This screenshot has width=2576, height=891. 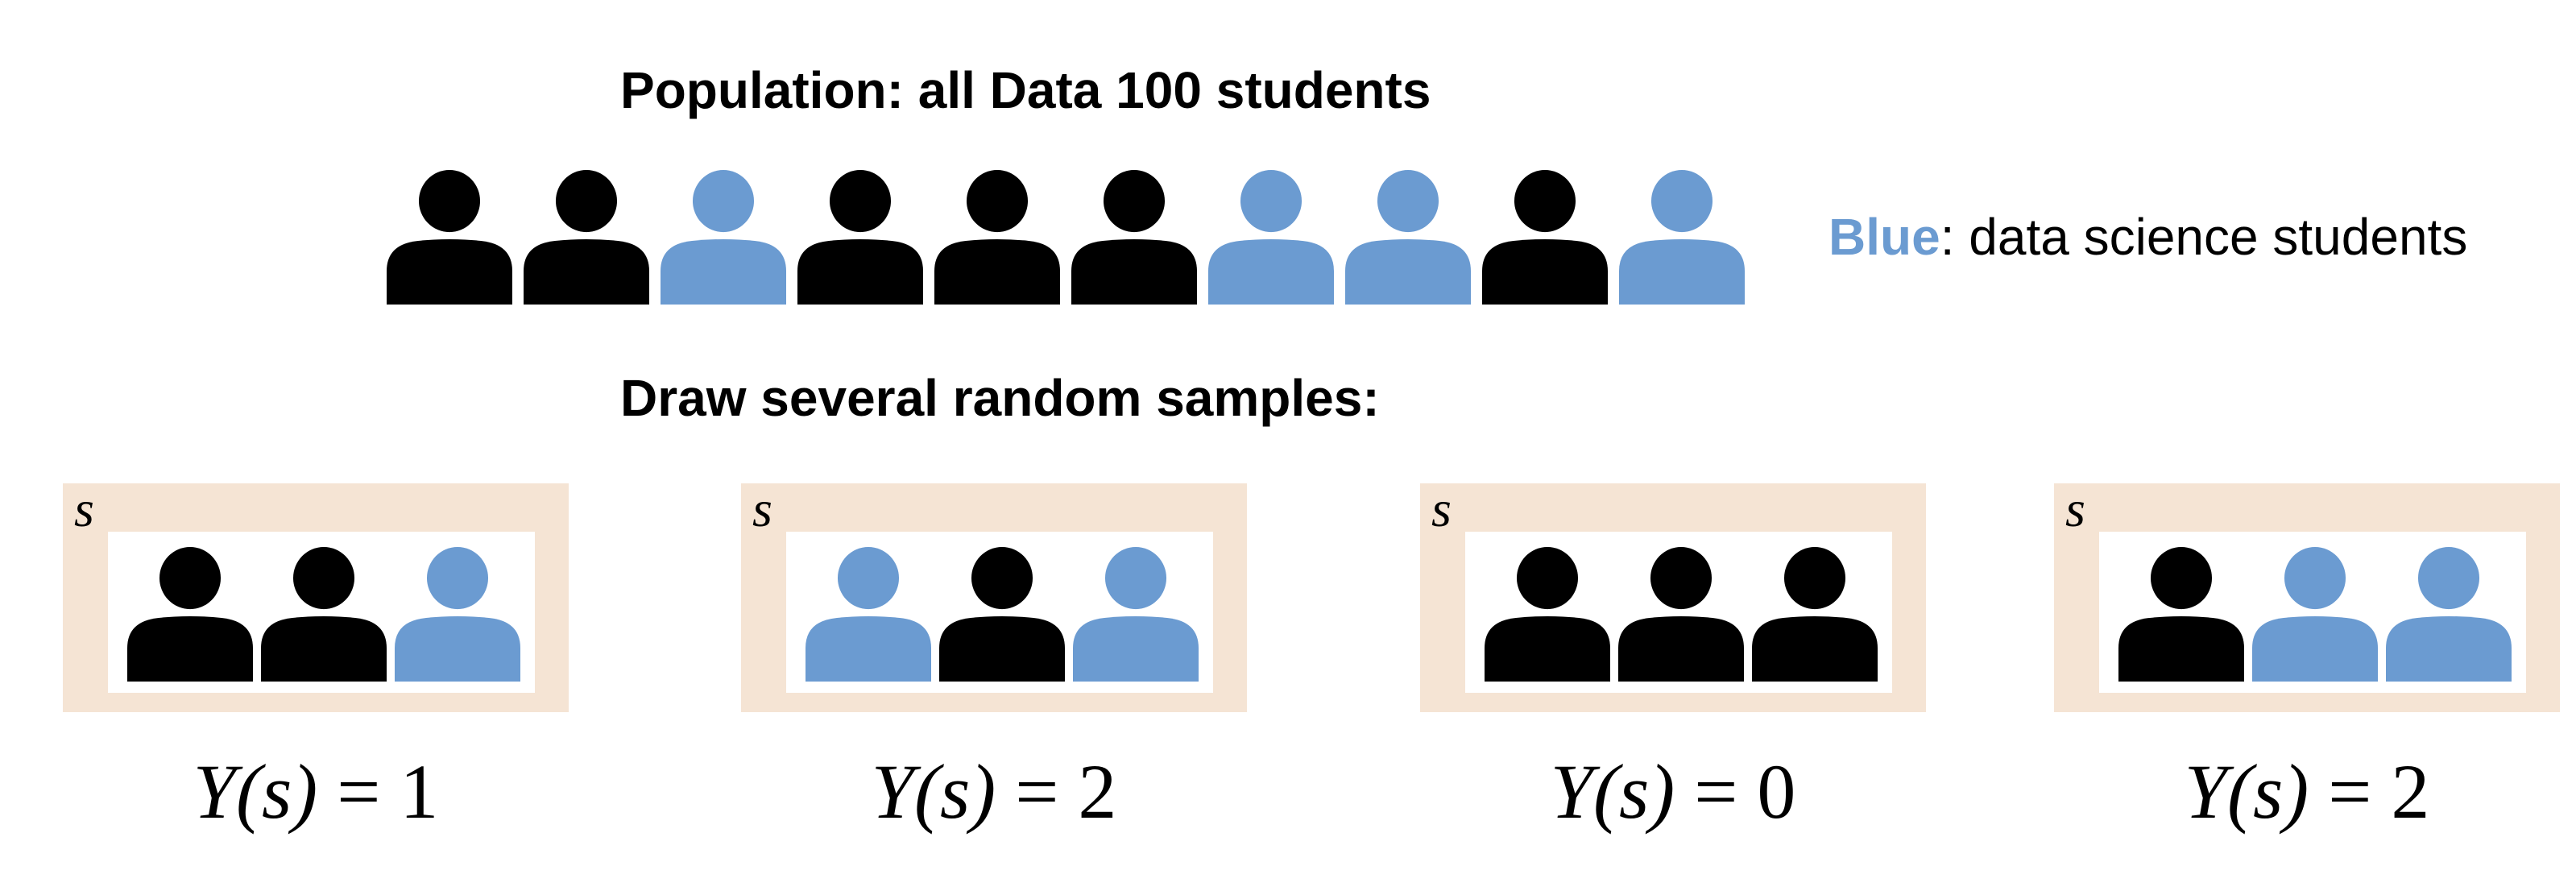 I want to click on sample-statistic: Y(s) = 0, so click(x=1673, y=792).